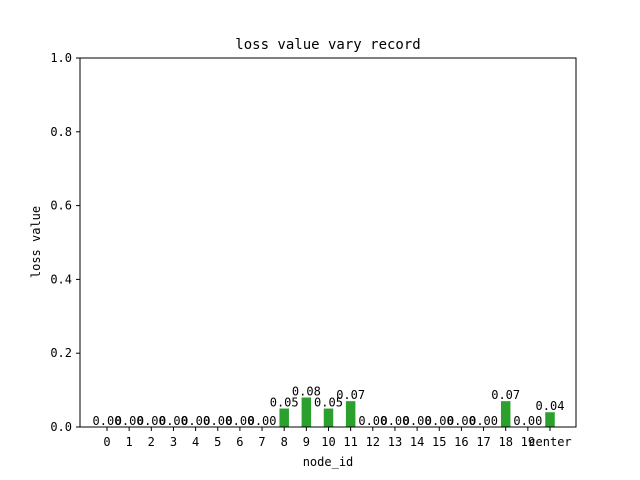 This screenshot has height=480, width=640. What do you see at coordinates (106, 442) in the screenshot?
I see `x-tick-label: 0` at bounding box center [106, 442].